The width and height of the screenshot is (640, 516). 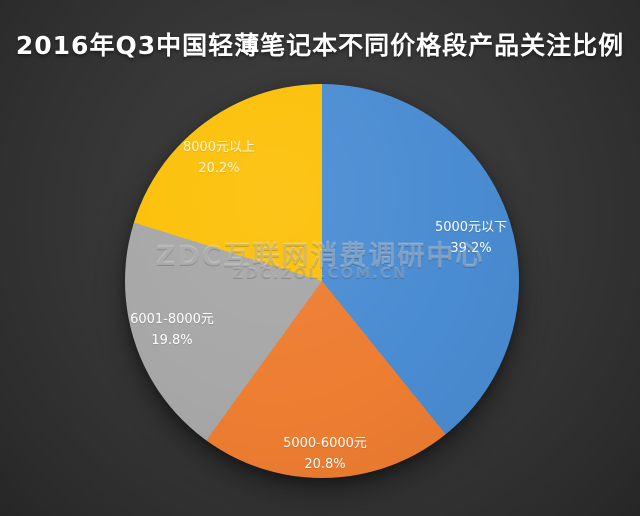 What do you see at coordinates (172, 340) in the screenshot?
I see `slice-percent: 19.8%` at bounding box center [172, 340].